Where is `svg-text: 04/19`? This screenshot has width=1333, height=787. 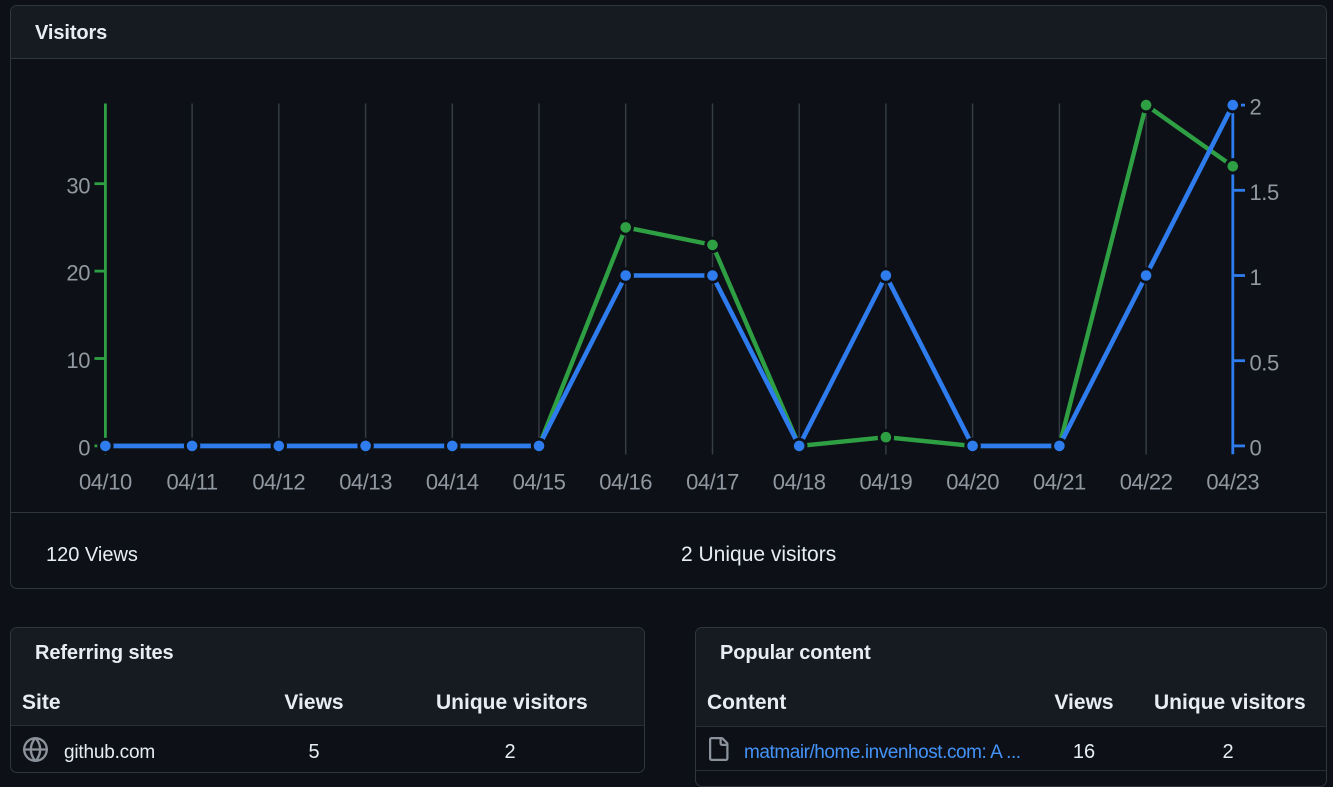
svg-text: 04/19 is located at coordinates (885, 482).